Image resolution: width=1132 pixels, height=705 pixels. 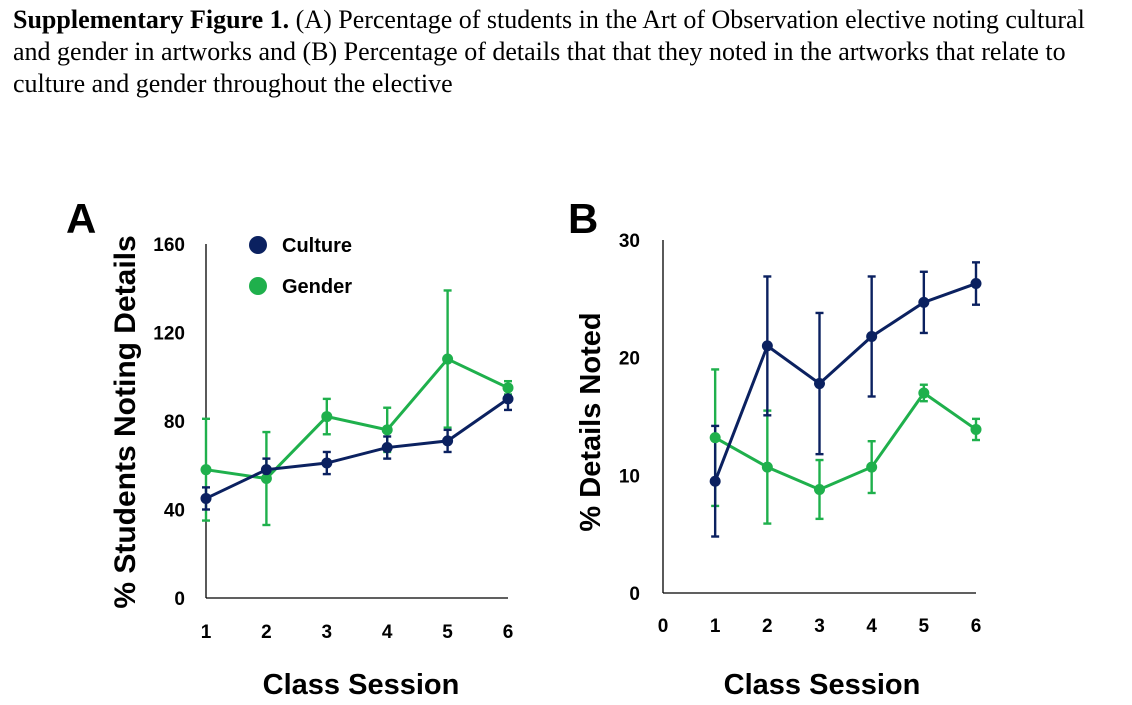 I want to click on panel-b-x-tick-label: 0, so click(x=663, y=626).